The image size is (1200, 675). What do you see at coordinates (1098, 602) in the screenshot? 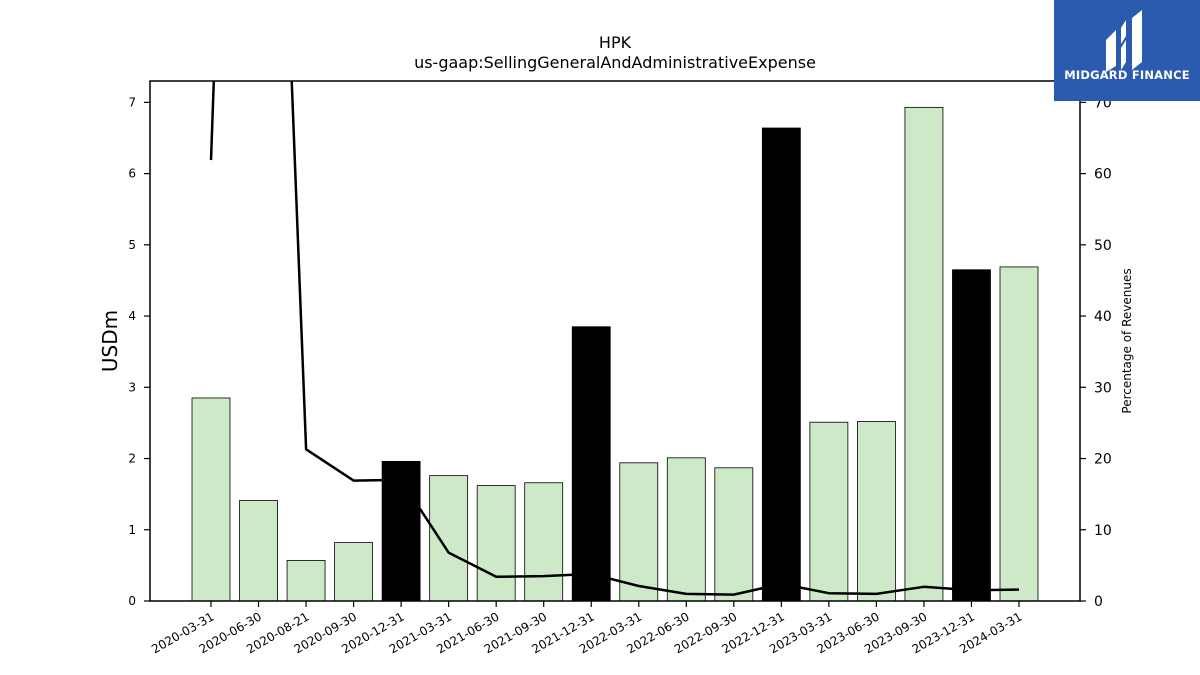
I see `y2-tick-label: 0` at bounding box center [1098, 602].